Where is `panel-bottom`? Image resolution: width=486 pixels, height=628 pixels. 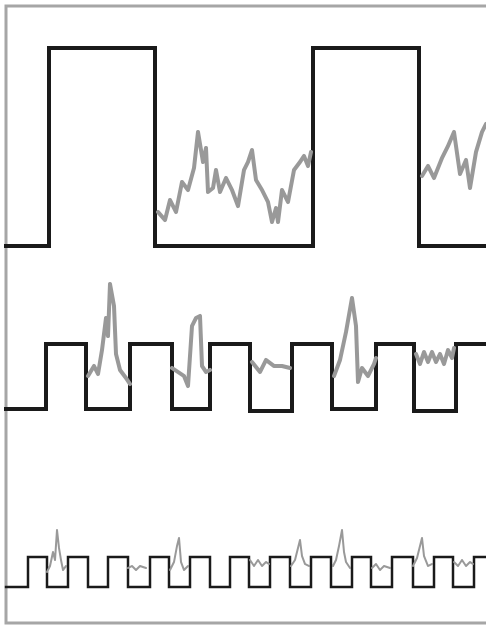
panel-bottom is located at coordinates (245, 559).